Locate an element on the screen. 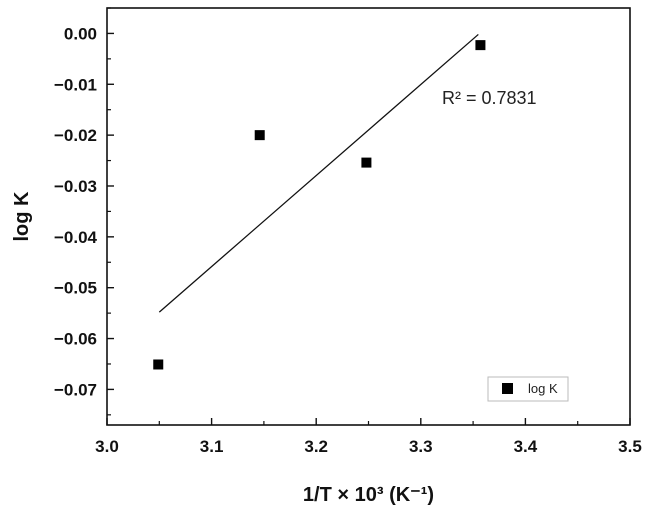 The height and width of the screenshot is (513, 650). legend-box is located at coordinates (528, 389).